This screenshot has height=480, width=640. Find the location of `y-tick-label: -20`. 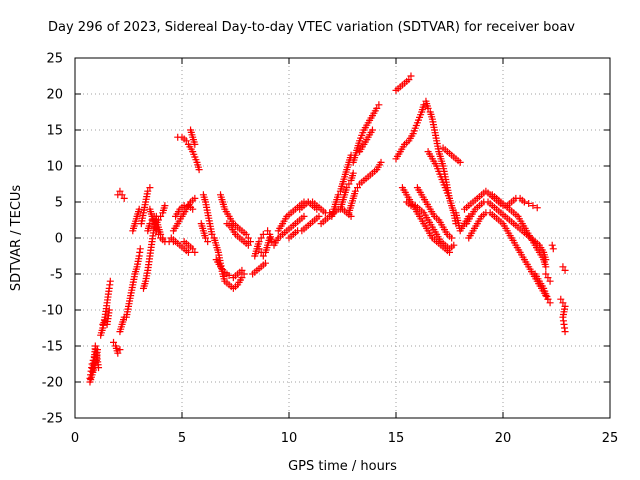

y-tick-label: -20 is located at coordinates (52, 383).